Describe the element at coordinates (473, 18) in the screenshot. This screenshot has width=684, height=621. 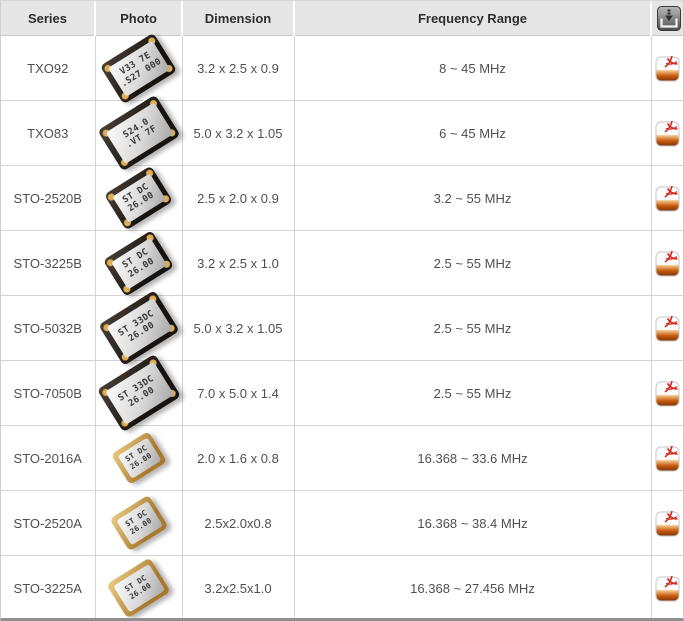
I see `column-header-frequency-range: Frequency Range` at that location.